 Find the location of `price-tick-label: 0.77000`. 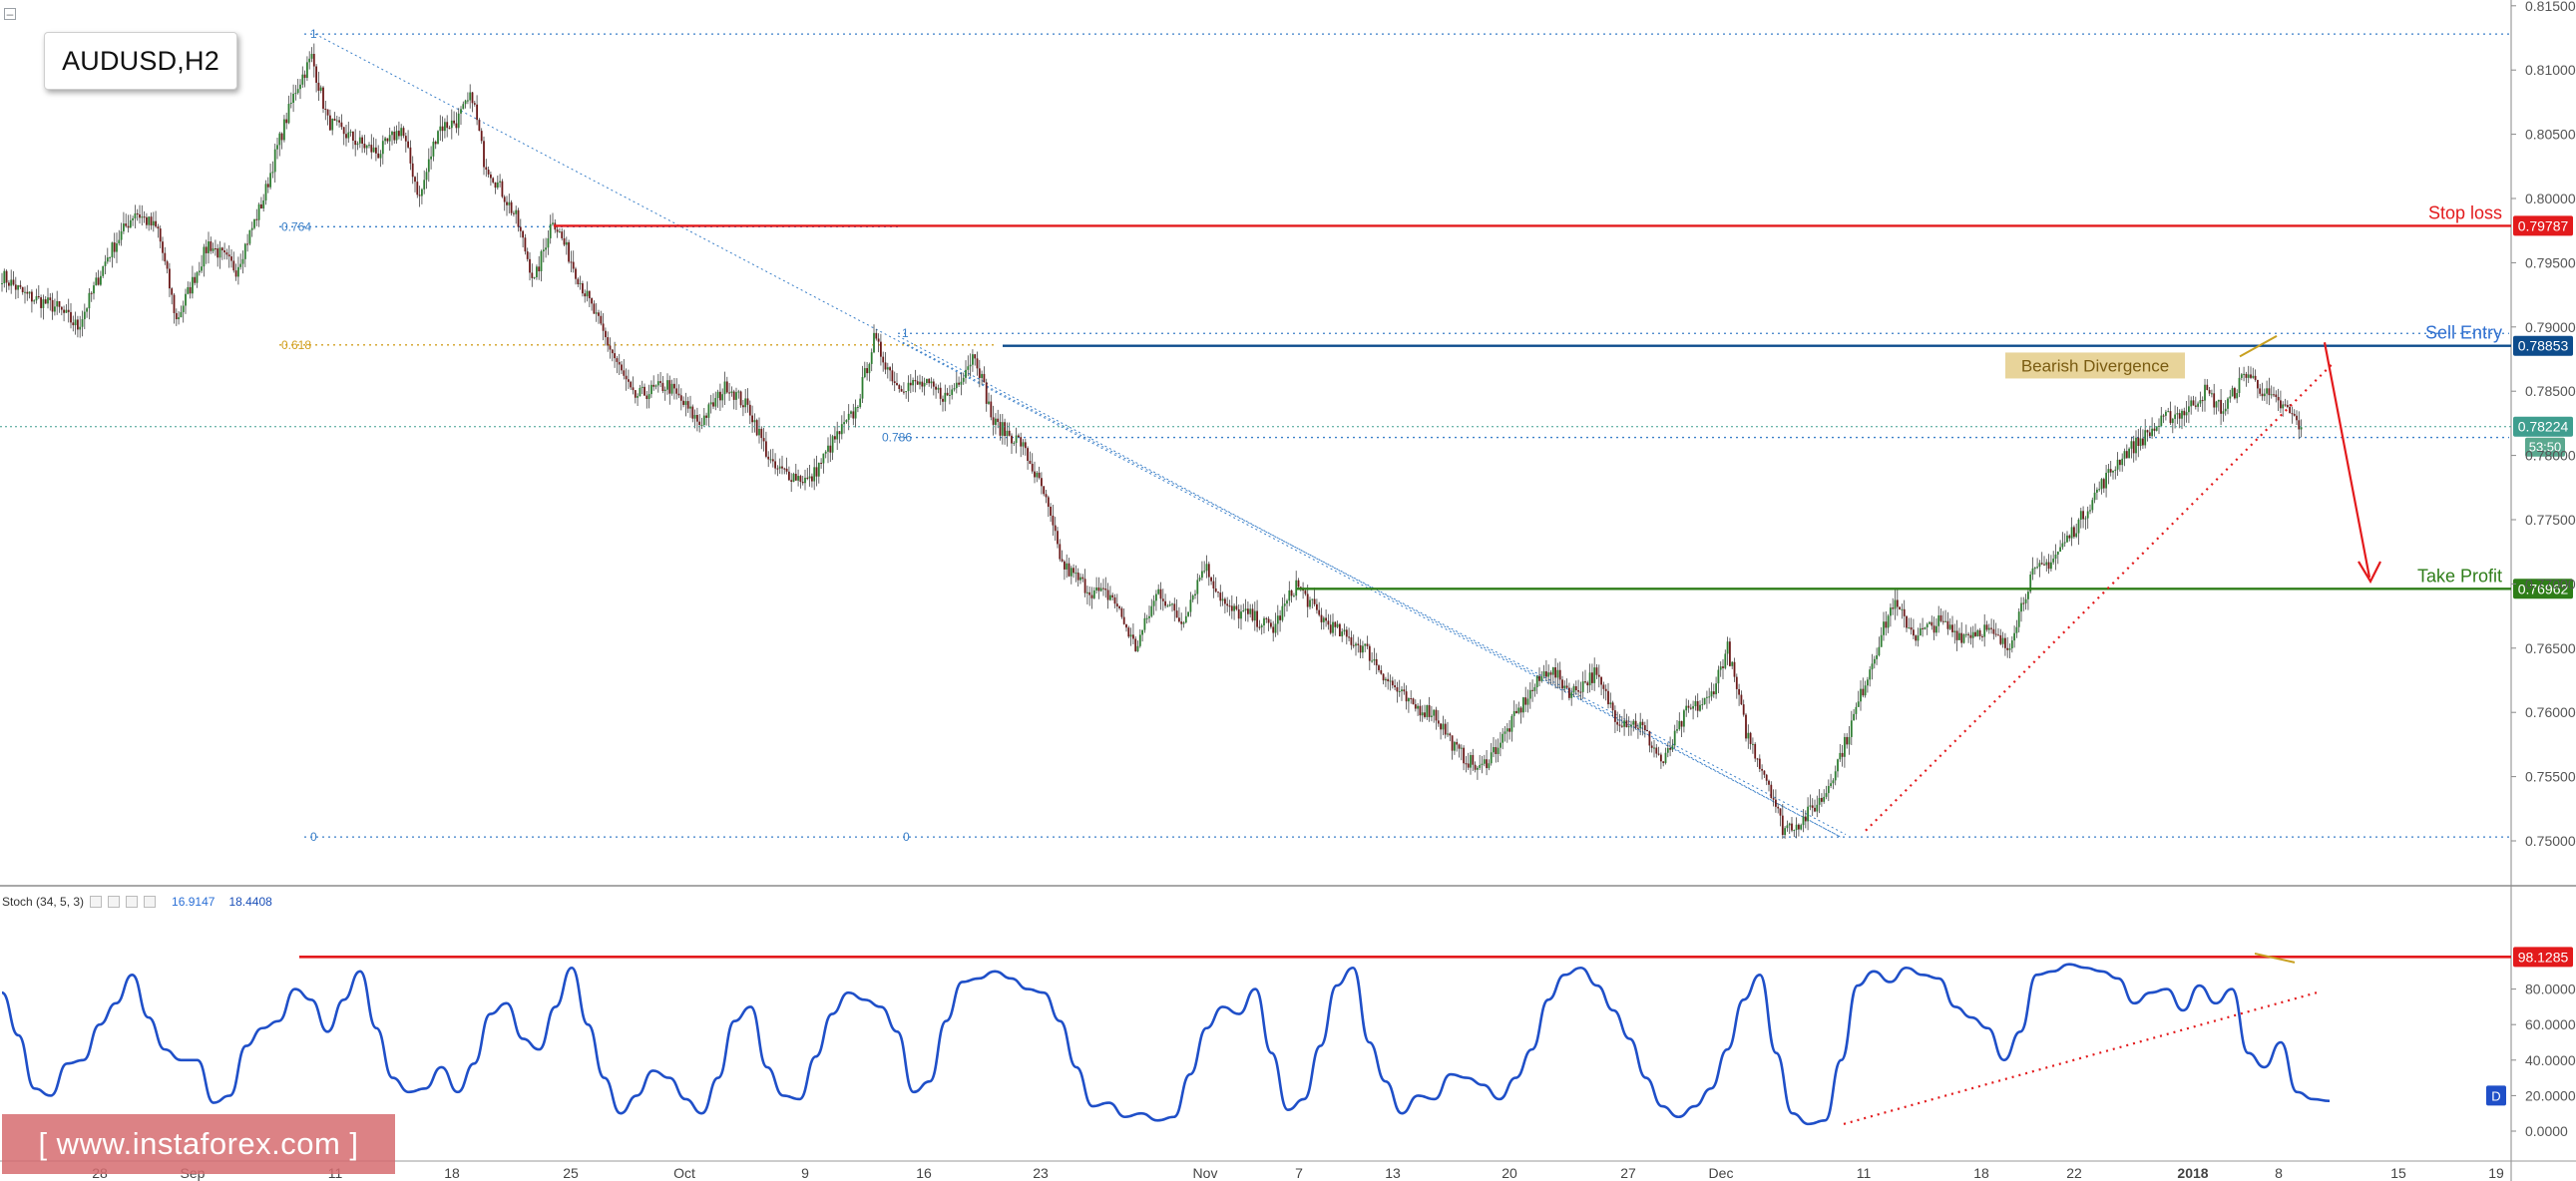

price-tick-label: 0.77000 is located at coordinates (2550, 583).